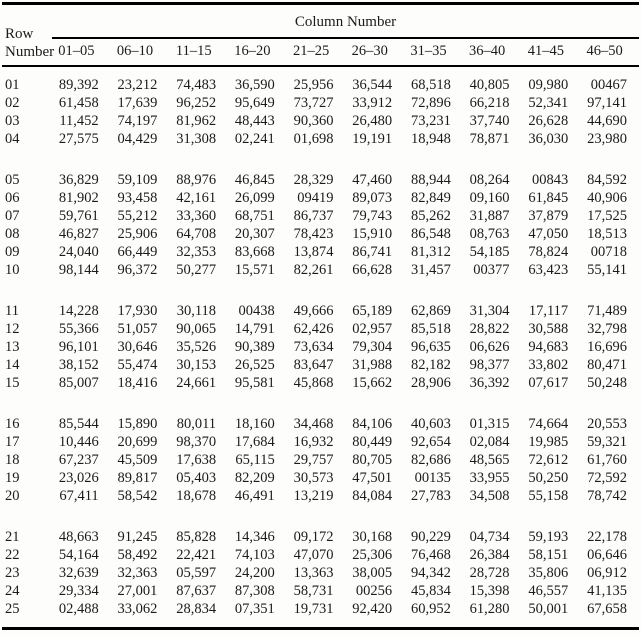 The height and width of the screenshot is (637, 641). I want to click on value-cell: 37,740, so click(489, 121).